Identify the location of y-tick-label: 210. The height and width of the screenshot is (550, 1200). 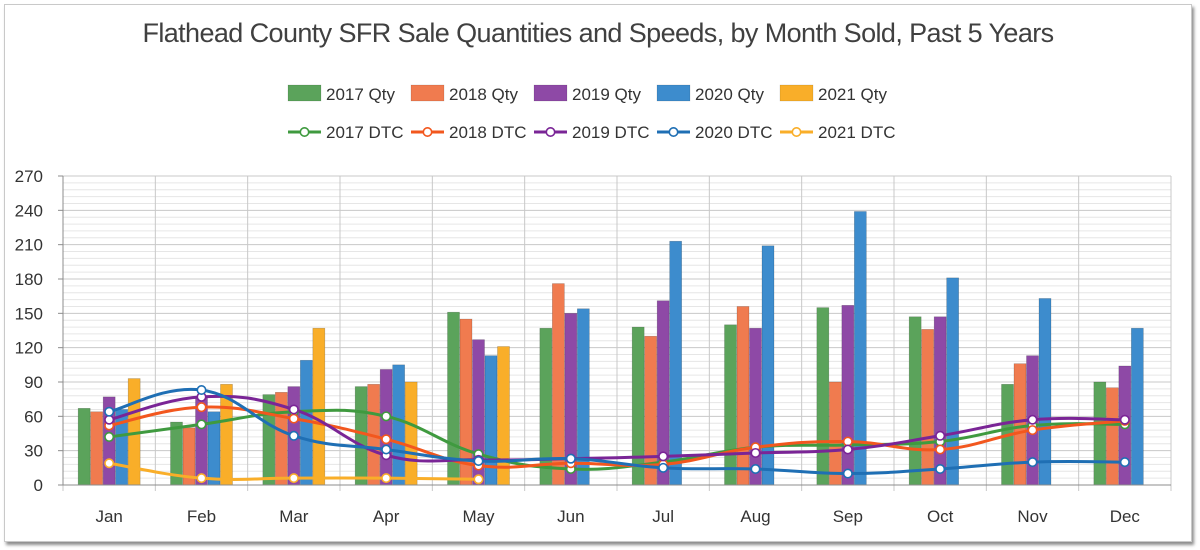
(29, 245).